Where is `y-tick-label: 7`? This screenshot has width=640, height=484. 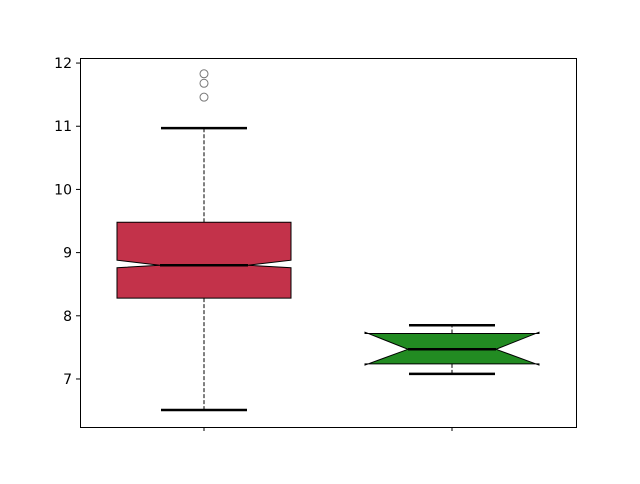 y-tick-label: 7 is located at coordinates (67, 380).